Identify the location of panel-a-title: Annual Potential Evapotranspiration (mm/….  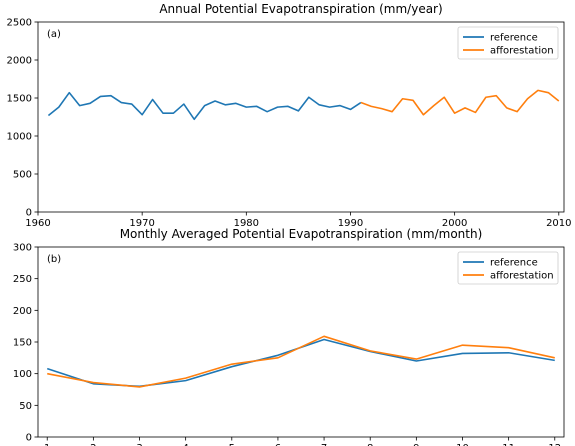
(300, 9).